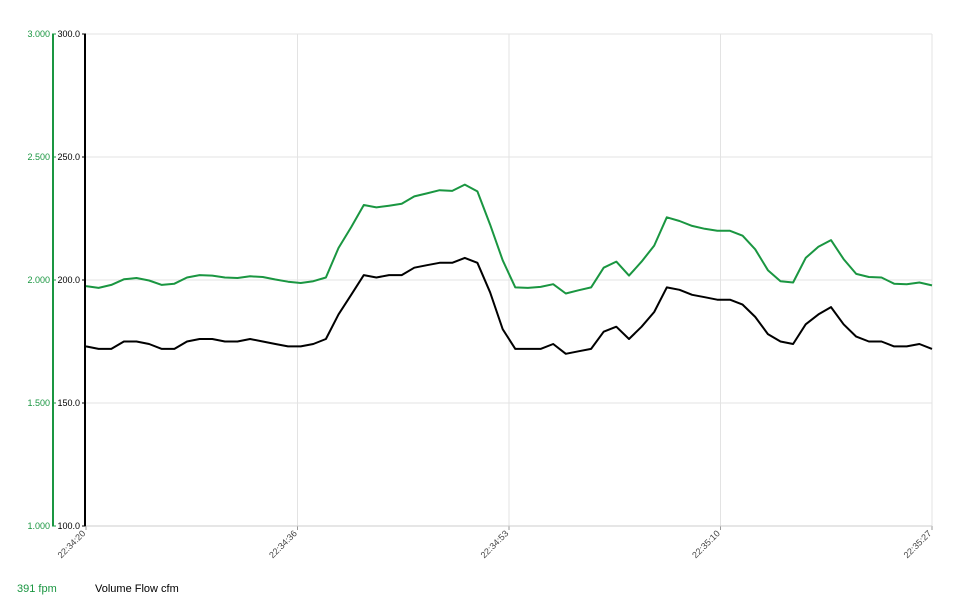  Describe the element at coordinates (68, 526) in the screenshot. I see `y-right-tick-label: 100.0` at that location.